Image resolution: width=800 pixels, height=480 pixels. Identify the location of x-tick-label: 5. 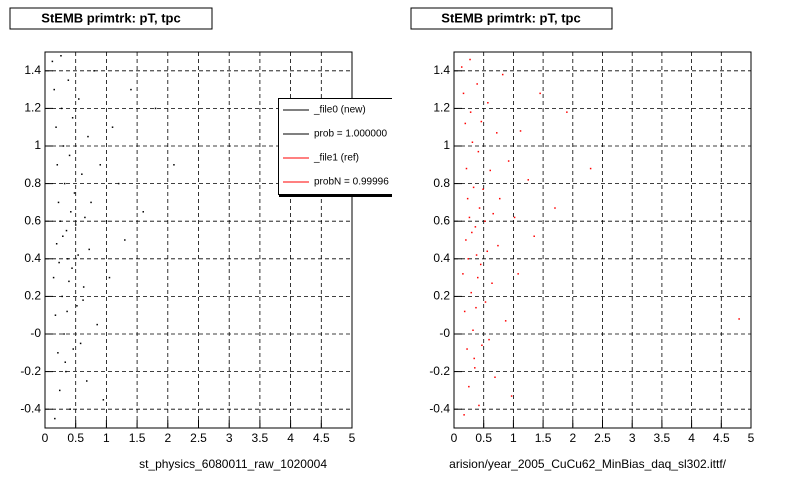
(751, 438).